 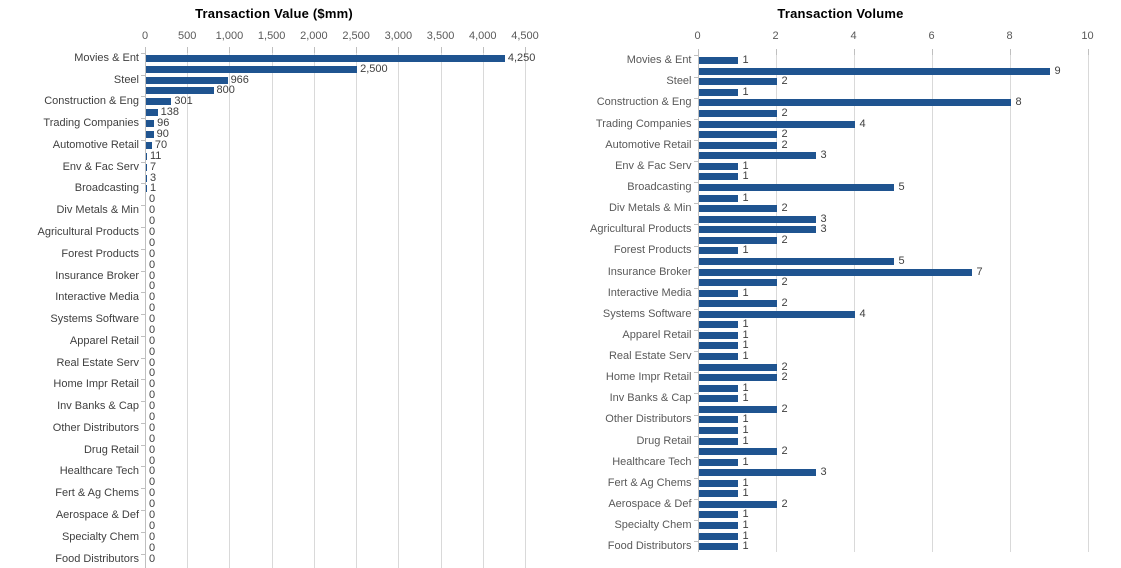 What do you see at coordinates (145, 36) in the screenshot?
I see `axis-tick-label: 0` at bounding box center [145, 36].